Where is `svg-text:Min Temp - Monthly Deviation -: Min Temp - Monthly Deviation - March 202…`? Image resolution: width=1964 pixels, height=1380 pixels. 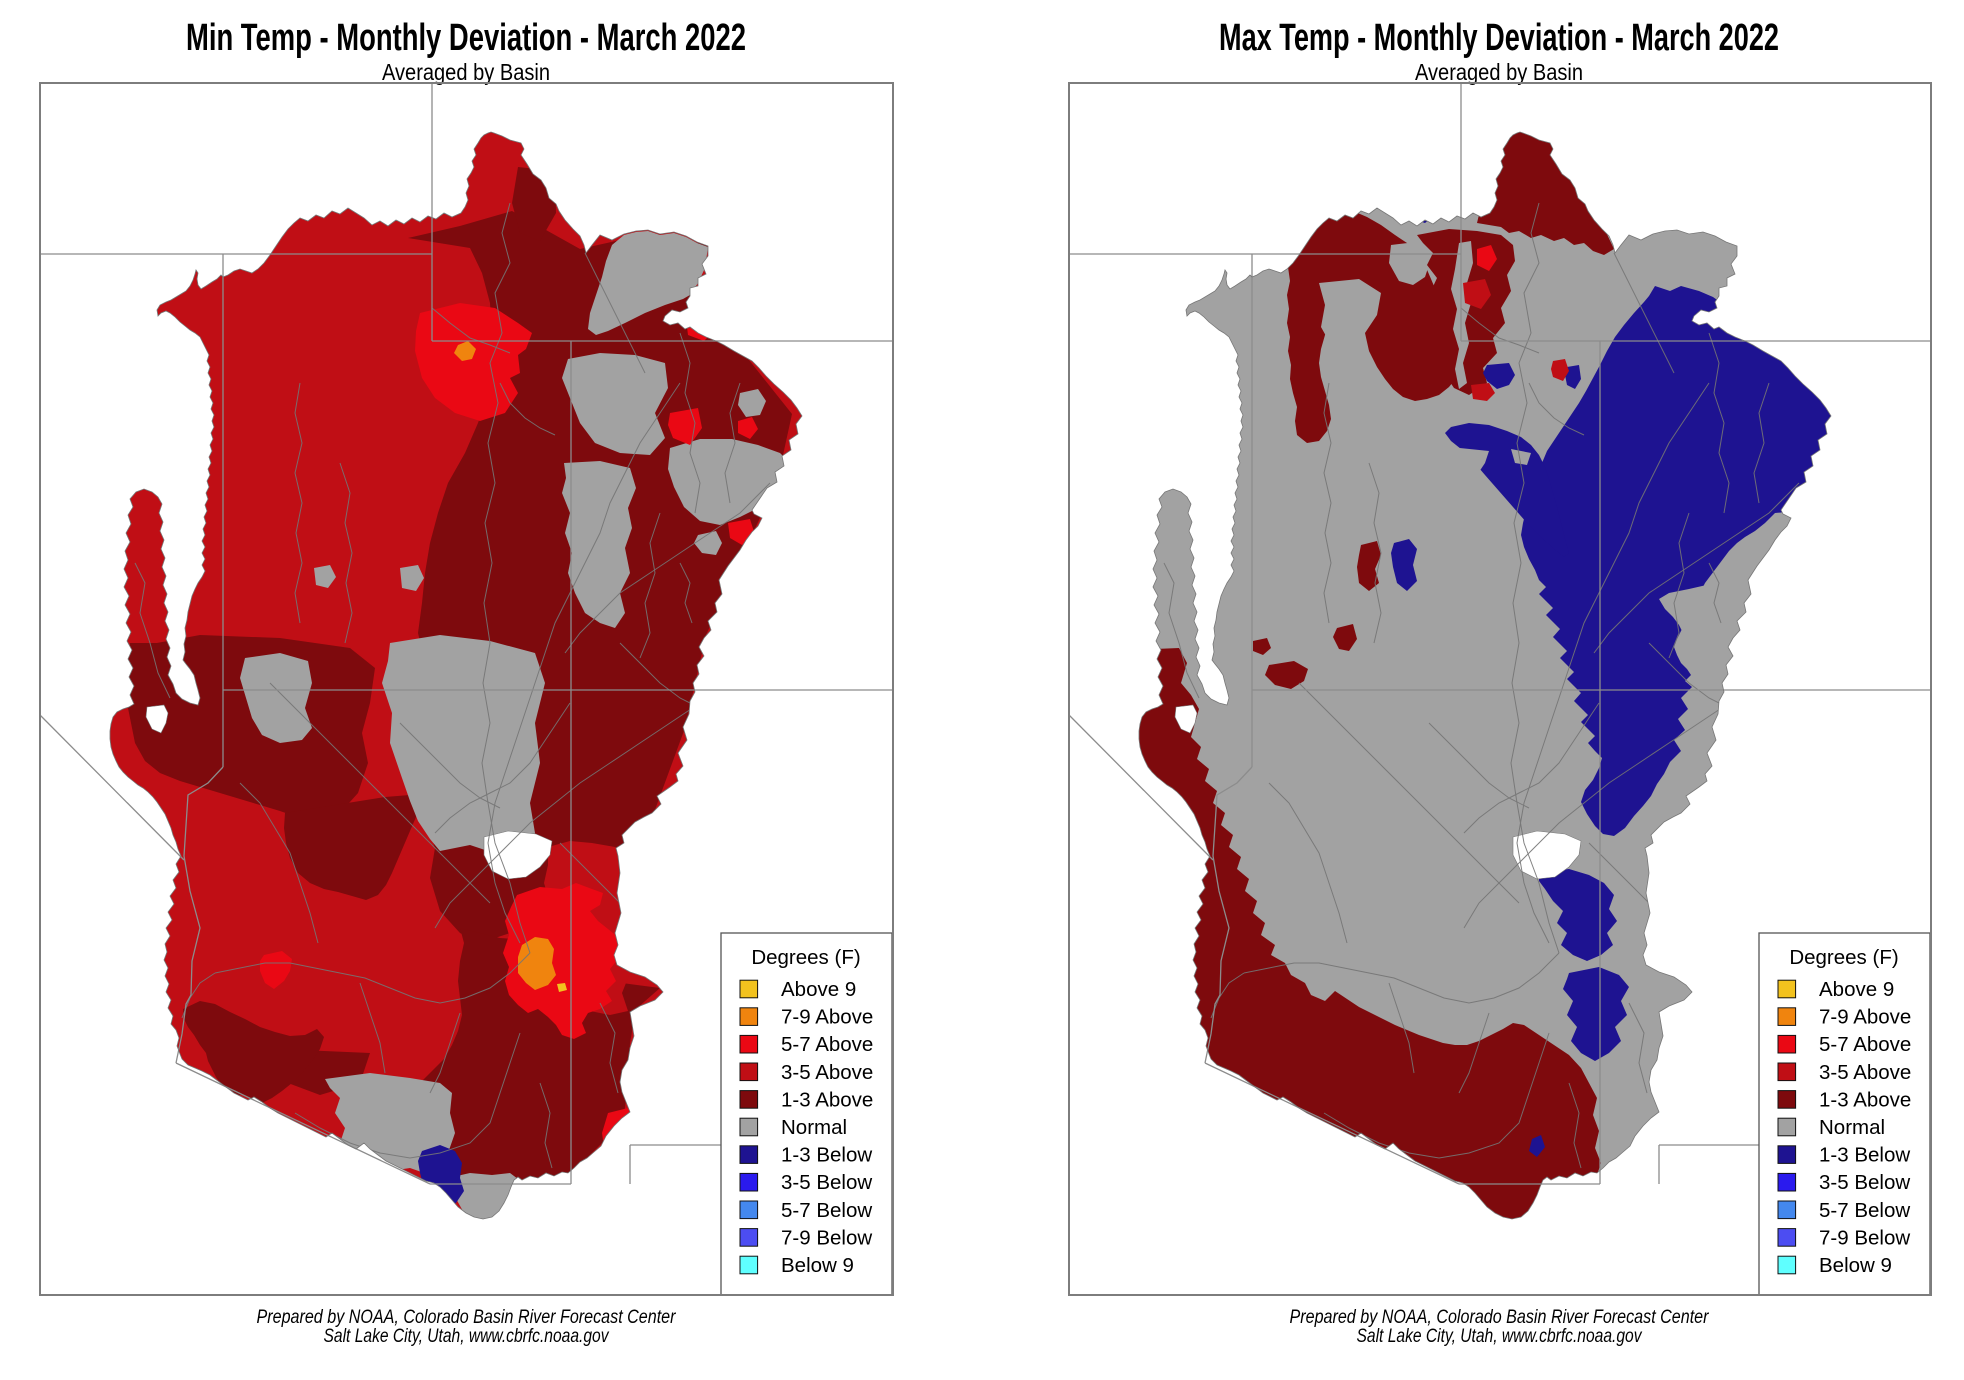
svg-text:Min Temp - Monthly Deviation -: Min Temp - Monthly Deviation - March 202… is located at coordinates (466, 38).